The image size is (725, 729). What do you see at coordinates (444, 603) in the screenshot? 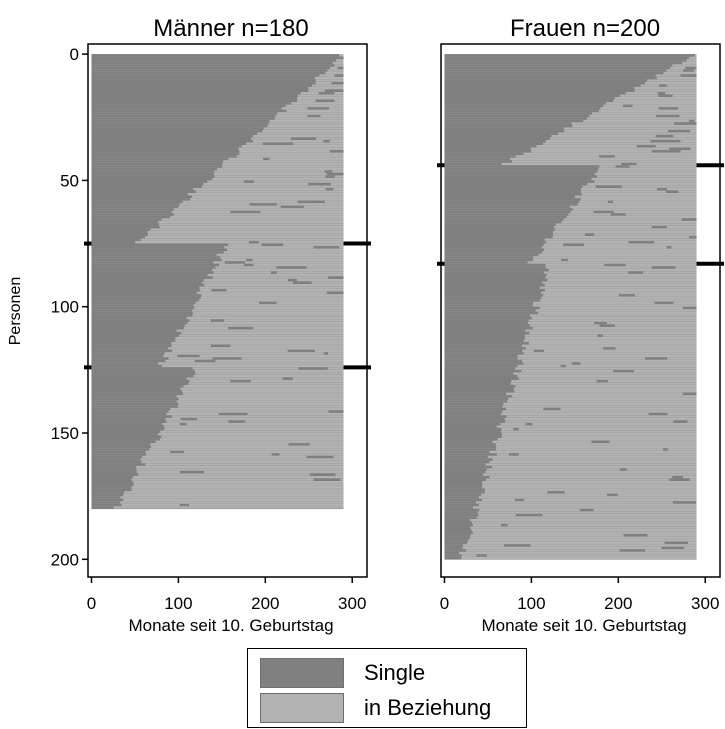
I see `x-tick-label: 0` at bounding box center [444, 603].